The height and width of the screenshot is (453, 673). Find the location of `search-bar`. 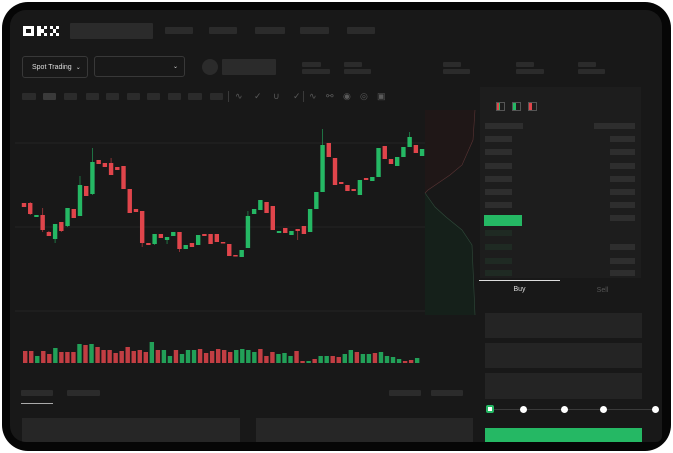

search-bar is located at coordinates (111, 31).